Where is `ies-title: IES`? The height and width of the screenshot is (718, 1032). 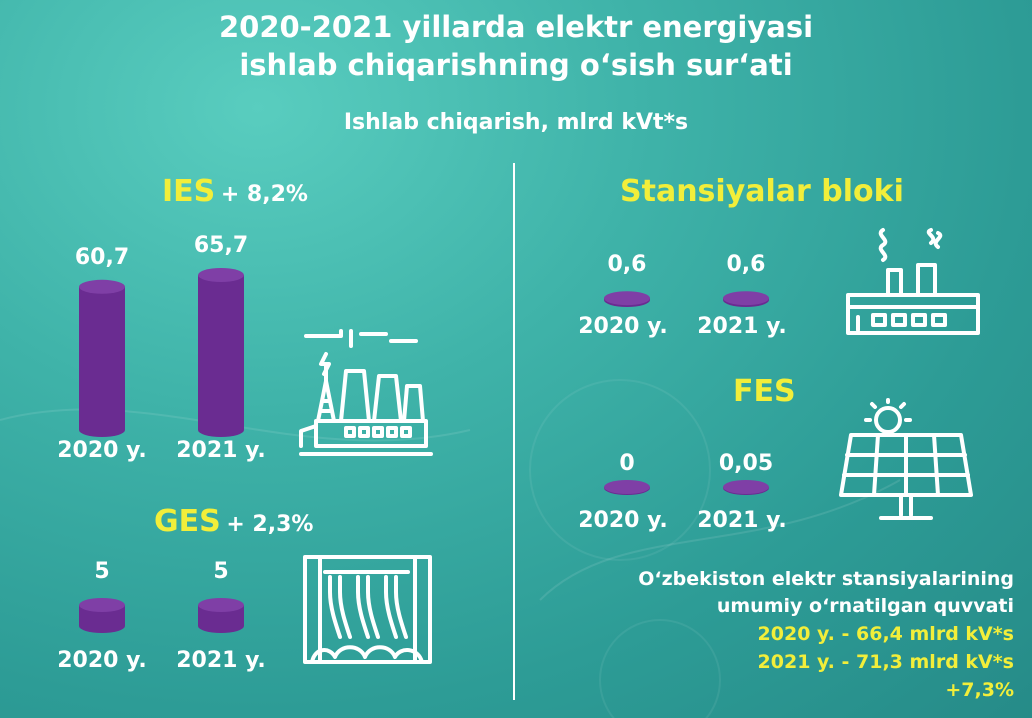 ies-title: IES is located at coordinates (189, 191).